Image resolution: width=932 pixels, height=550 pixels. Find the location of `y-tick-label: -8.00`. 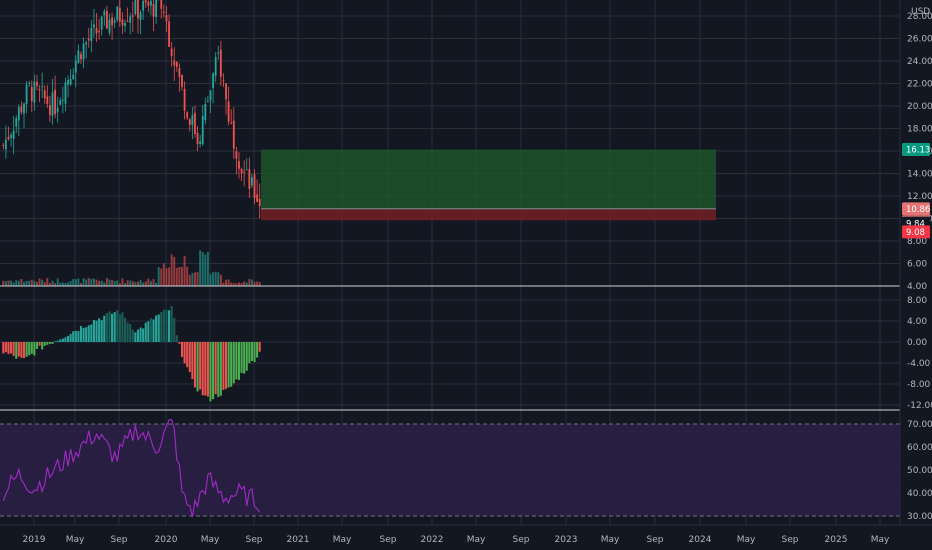

y-tick-label: -8.00 is located at coordinates (919, 385).